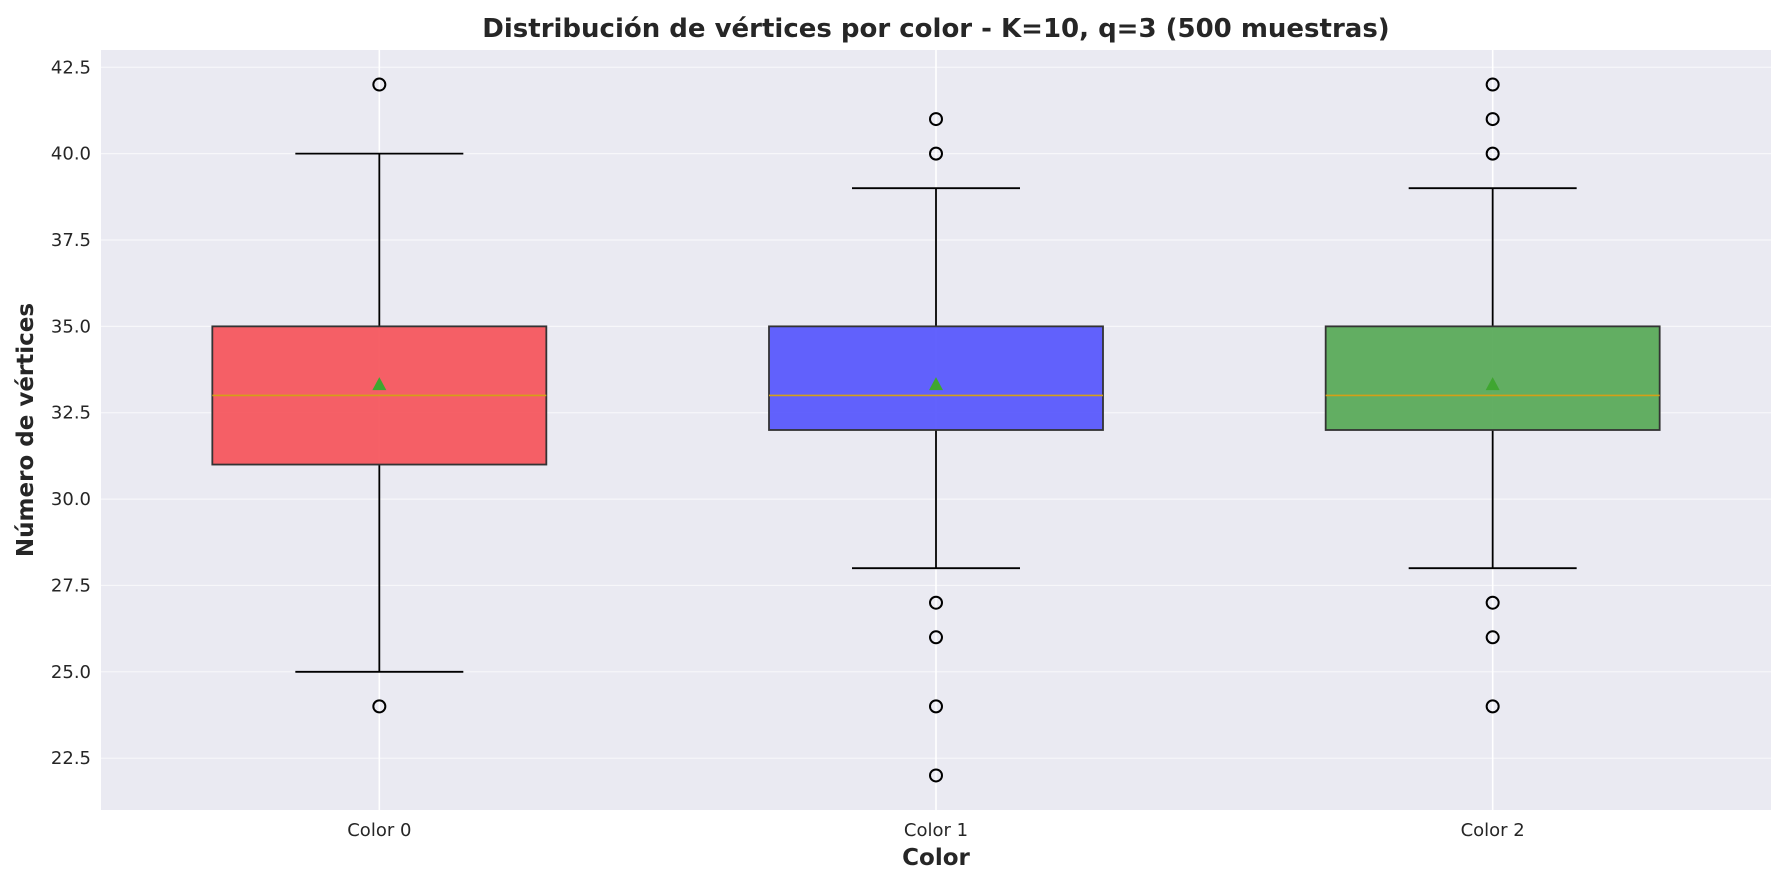  Describe the element at coordinates (379, 830) in the screenshot. I see `x-tick-label: Color 0` at that location.